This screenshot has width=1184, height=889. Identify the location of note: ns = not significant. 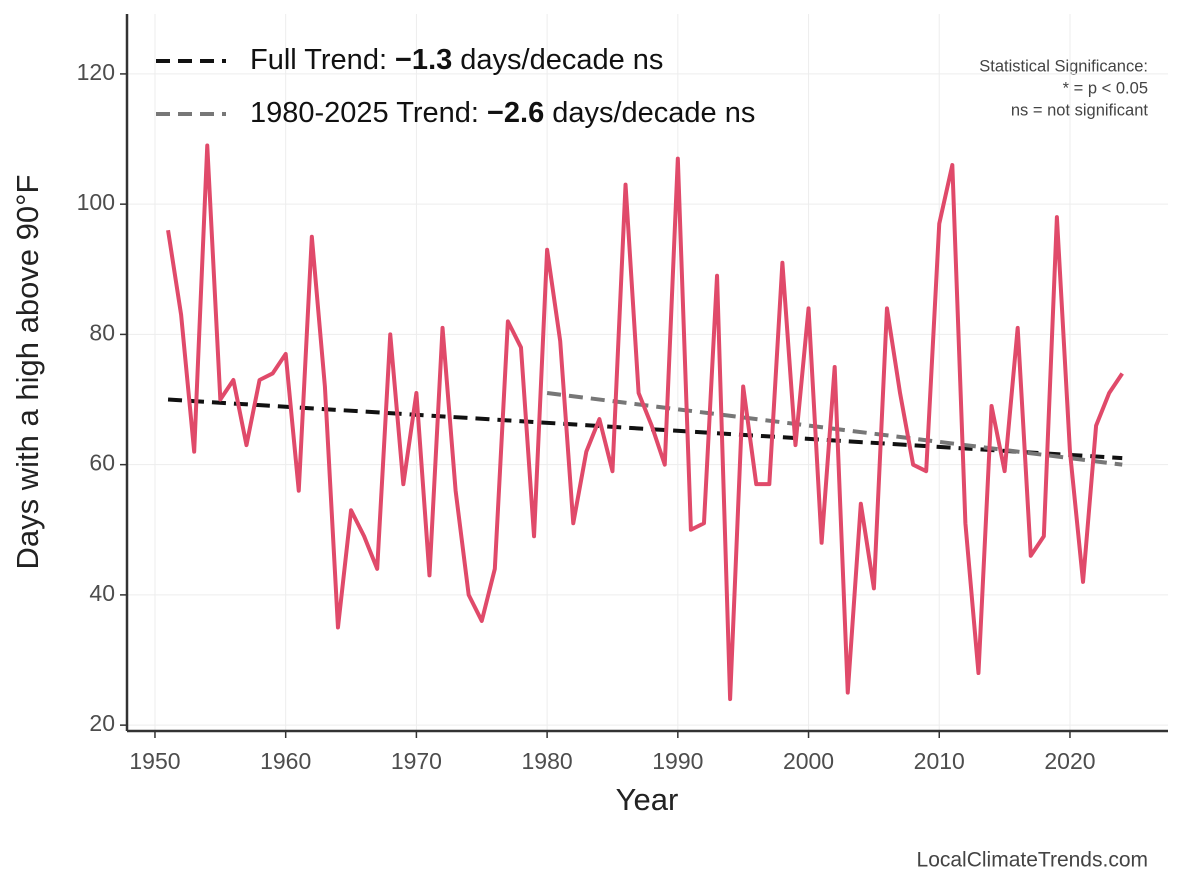
(1080, 110).